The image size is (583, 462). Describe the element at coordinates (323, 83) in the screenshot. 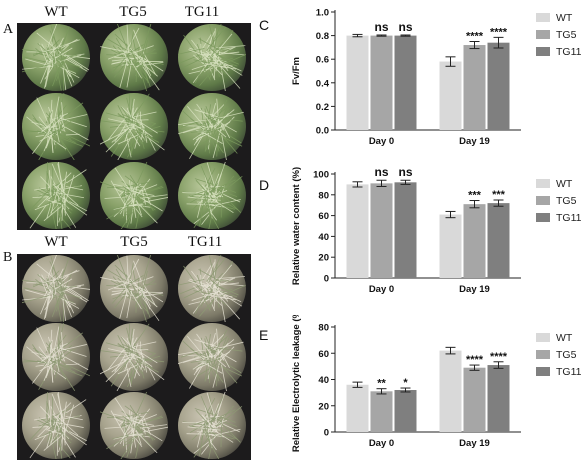

I see `y-tick-label: 0.4` at that location.